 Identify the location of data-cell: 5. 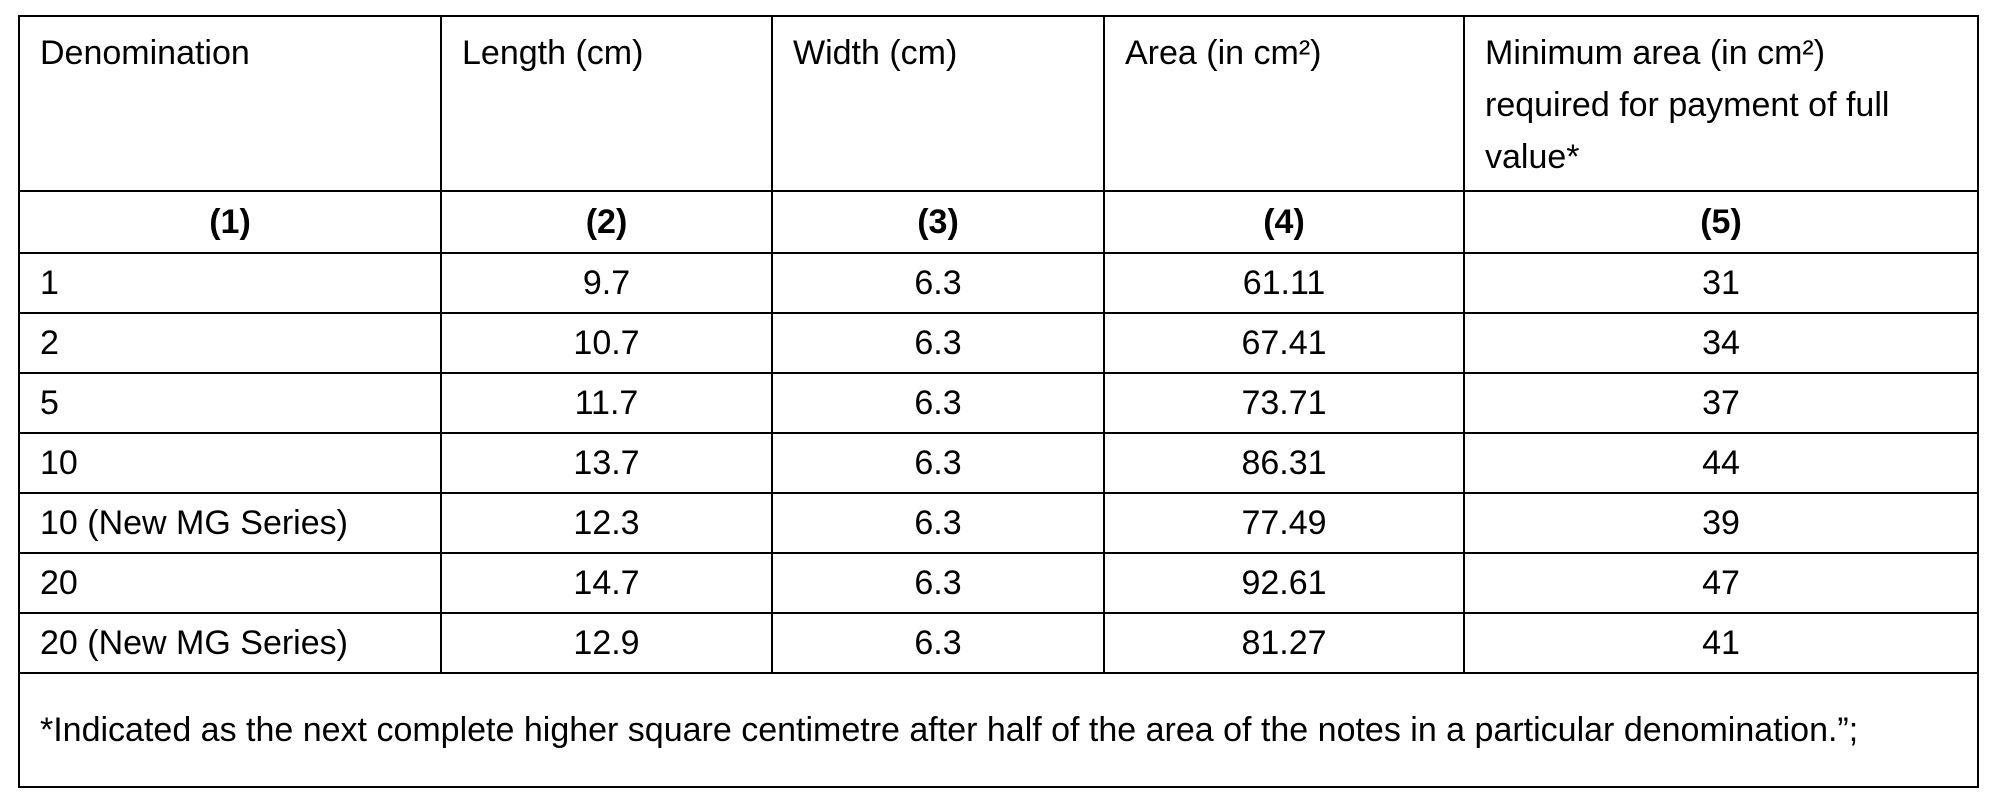
(230, 403).